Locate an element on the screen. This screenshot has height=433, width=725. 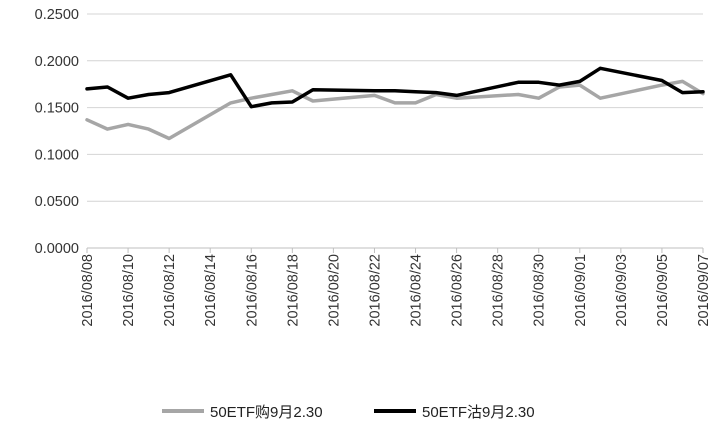
x-tick-label: 2016/08/12 is located at coordinates (170, 290).